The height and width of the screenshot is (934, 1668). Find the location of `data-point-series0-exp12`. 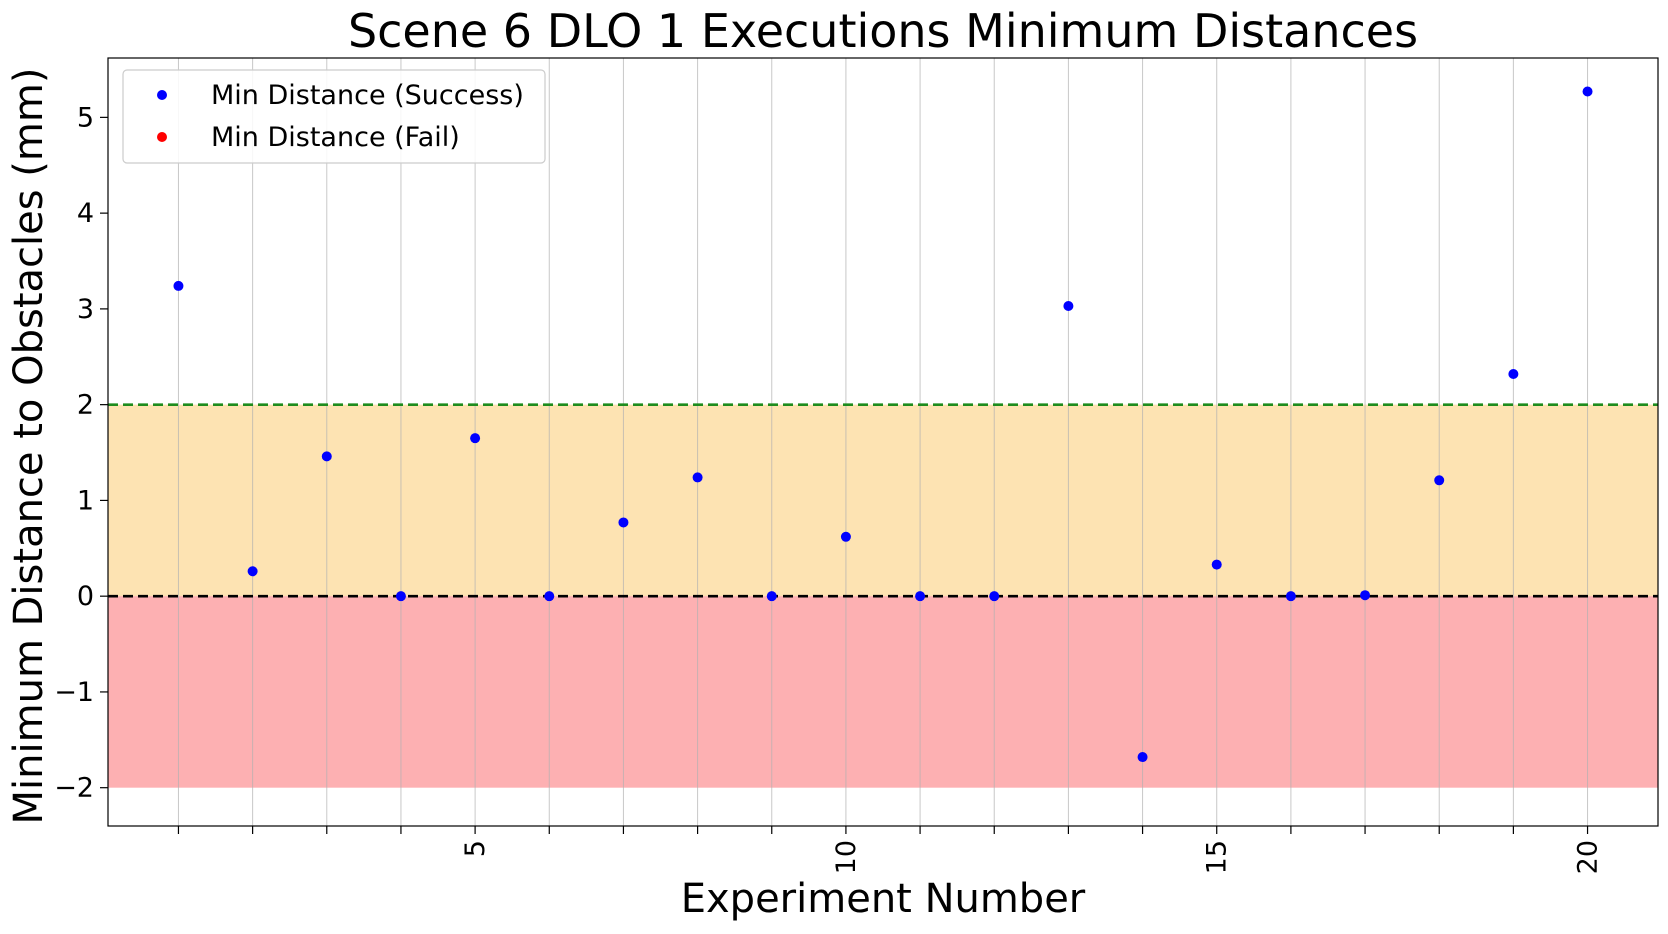

data-point-series0-exp12 is located at coordinates (994, 596).